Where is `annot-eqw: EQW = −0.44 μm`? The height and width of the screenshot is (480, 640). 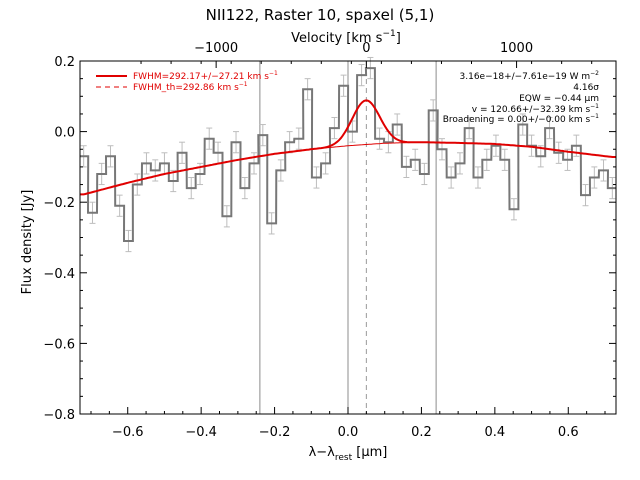 annot-eqw: EQW = −0.44 μm is located at coordinates (559, 99).